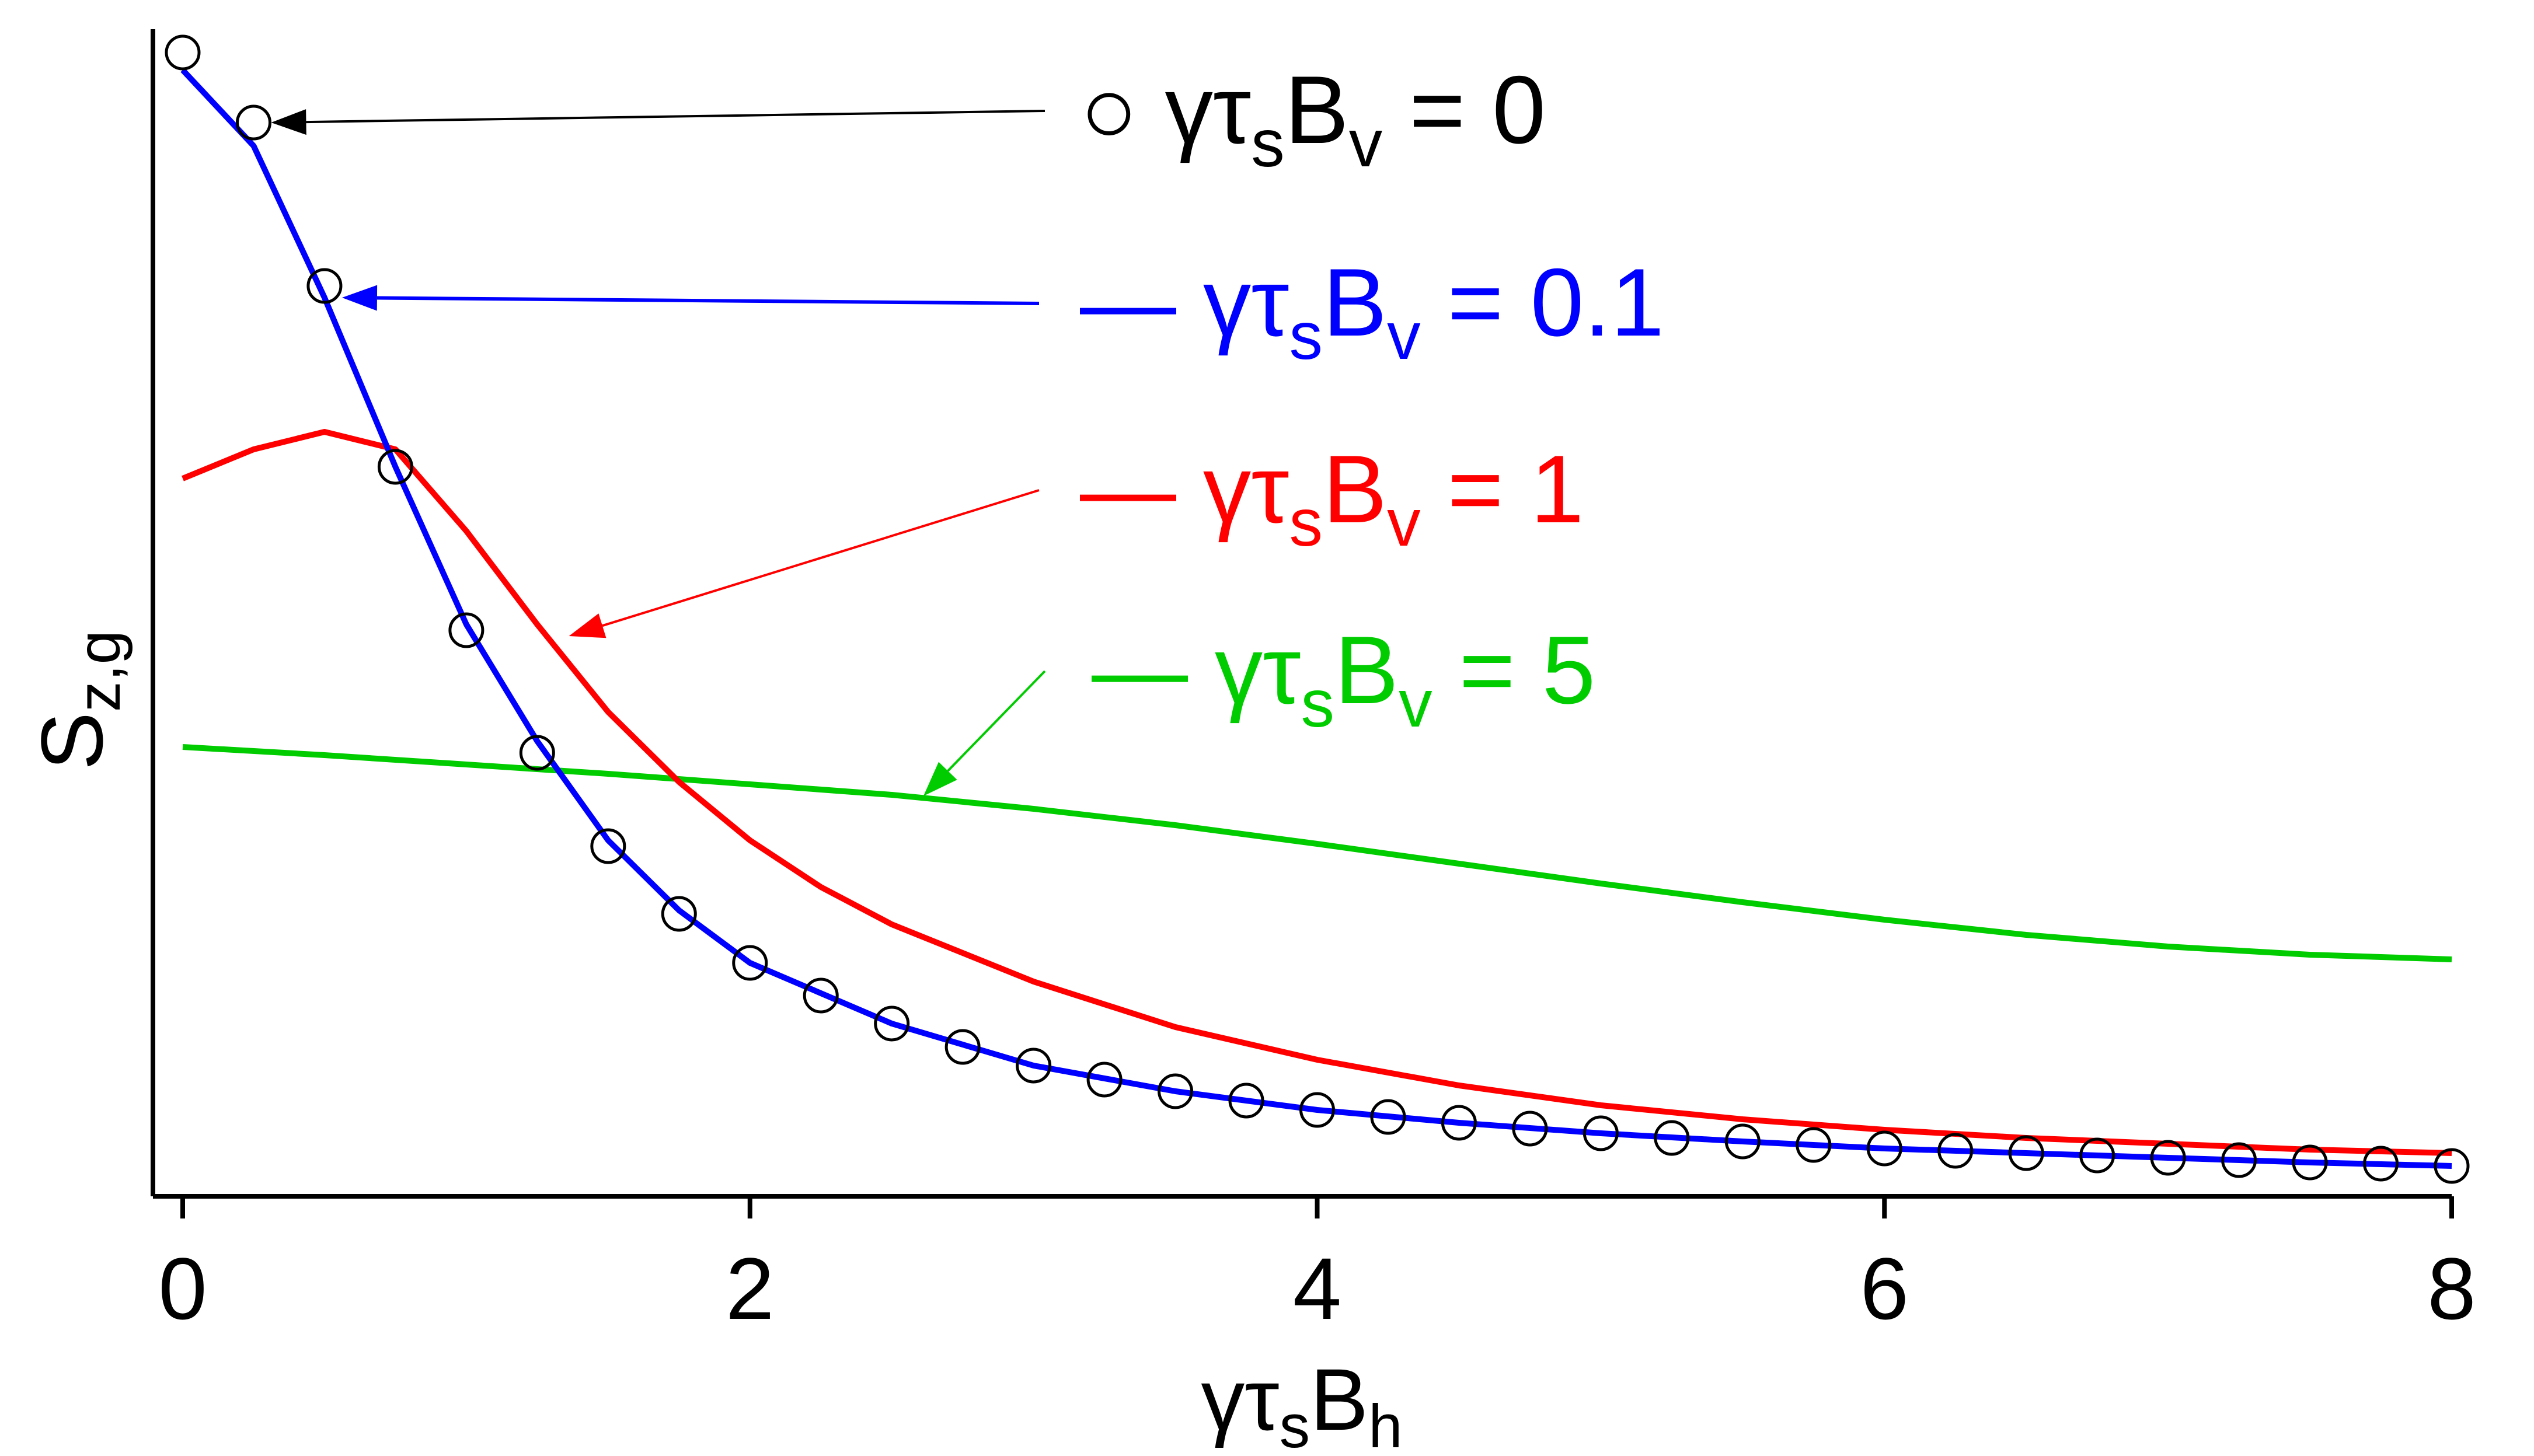  I want to click on x-tick-label: 6, so click(1885, 1288).